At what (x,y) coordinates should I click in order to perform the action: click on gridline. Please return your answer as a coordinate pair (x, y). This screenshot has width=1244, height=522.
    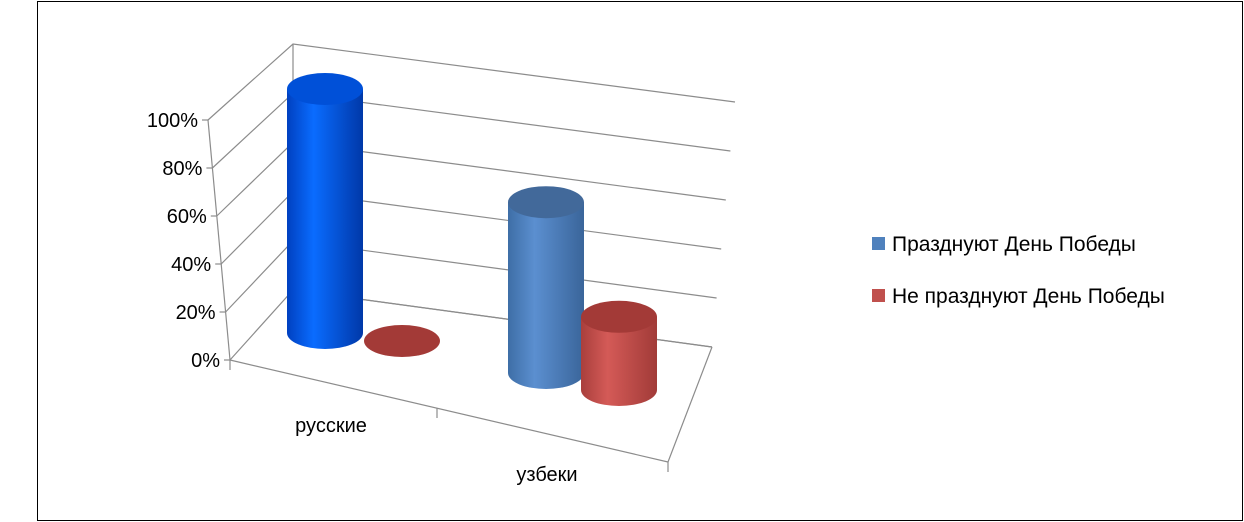
    Looking at the image, I should click on (471, 82).